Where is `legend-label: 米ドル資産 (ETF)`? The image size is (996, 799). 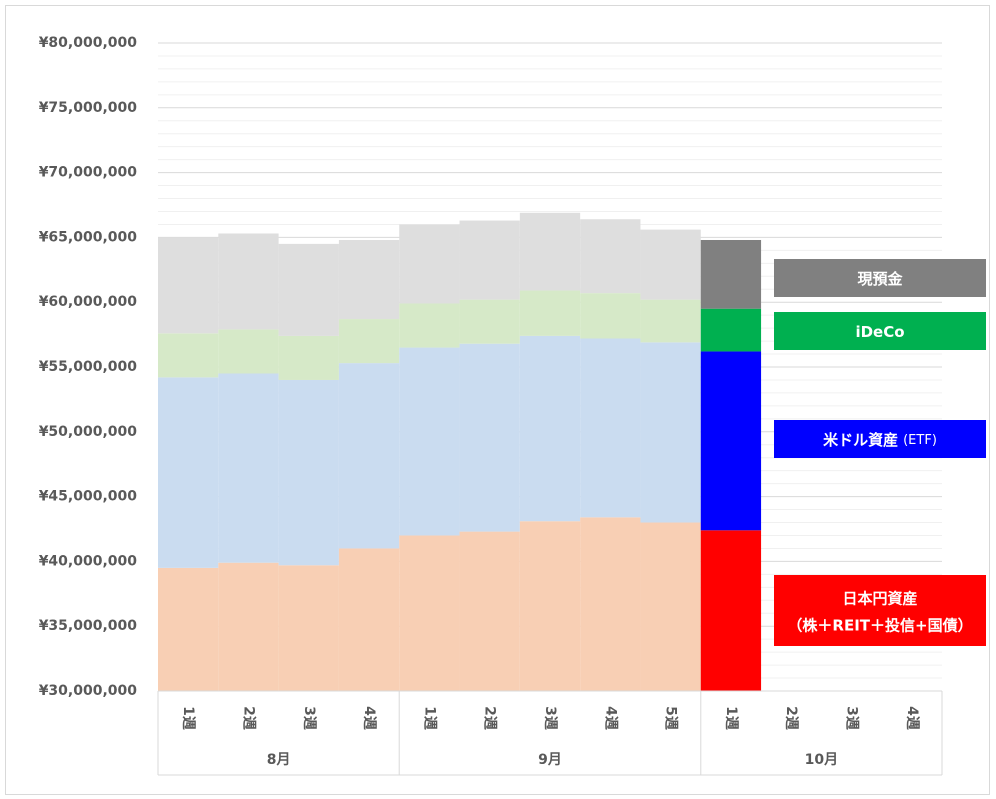
legend-label: 米ドル資産 (ETF) is located at coordinates (880, 440).